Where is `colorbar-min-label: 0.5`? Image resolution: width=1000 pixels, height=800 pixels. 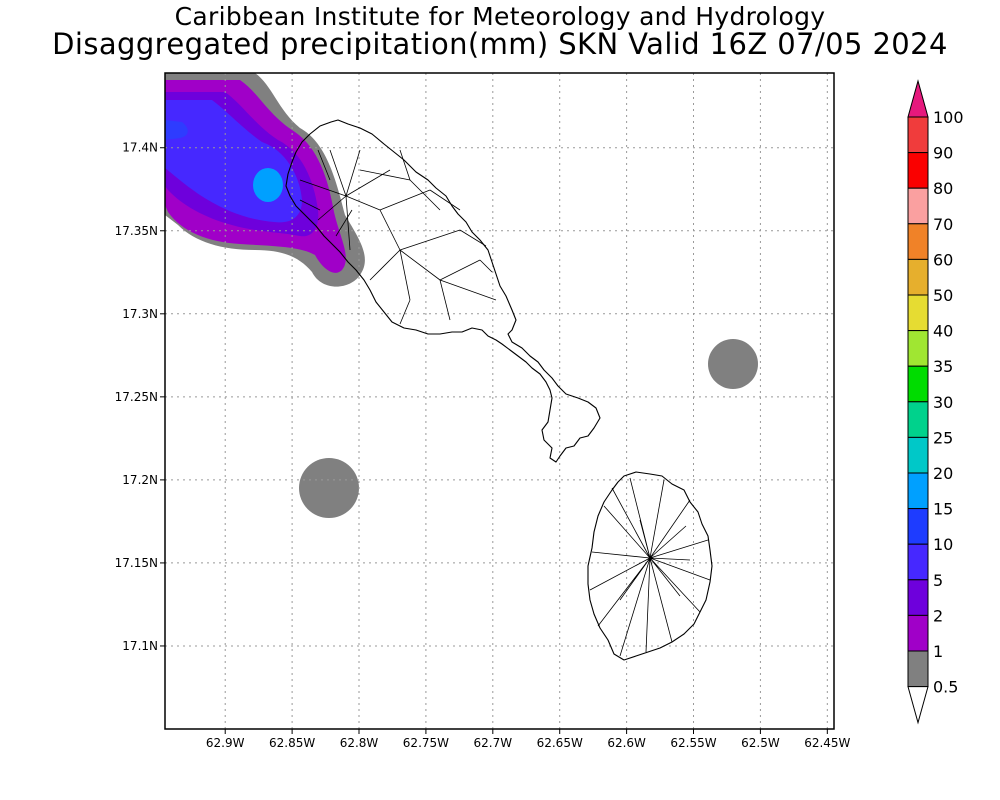
colorbar-min-label: 0.5 is located at coordinates (945, 687).